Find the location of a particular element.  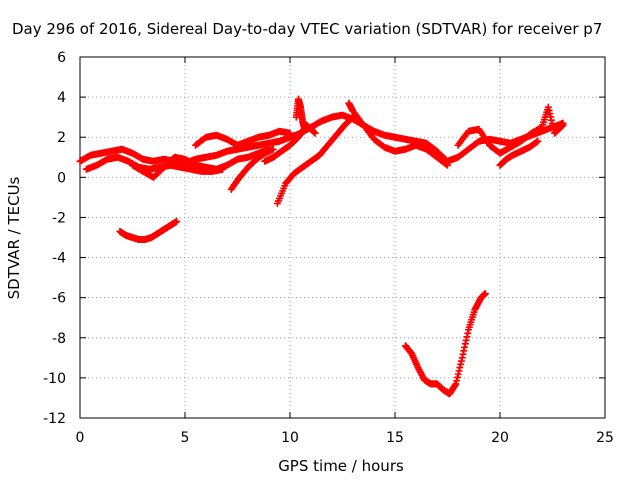

x-tick-label: 5 is located at coordinates (185, 438).